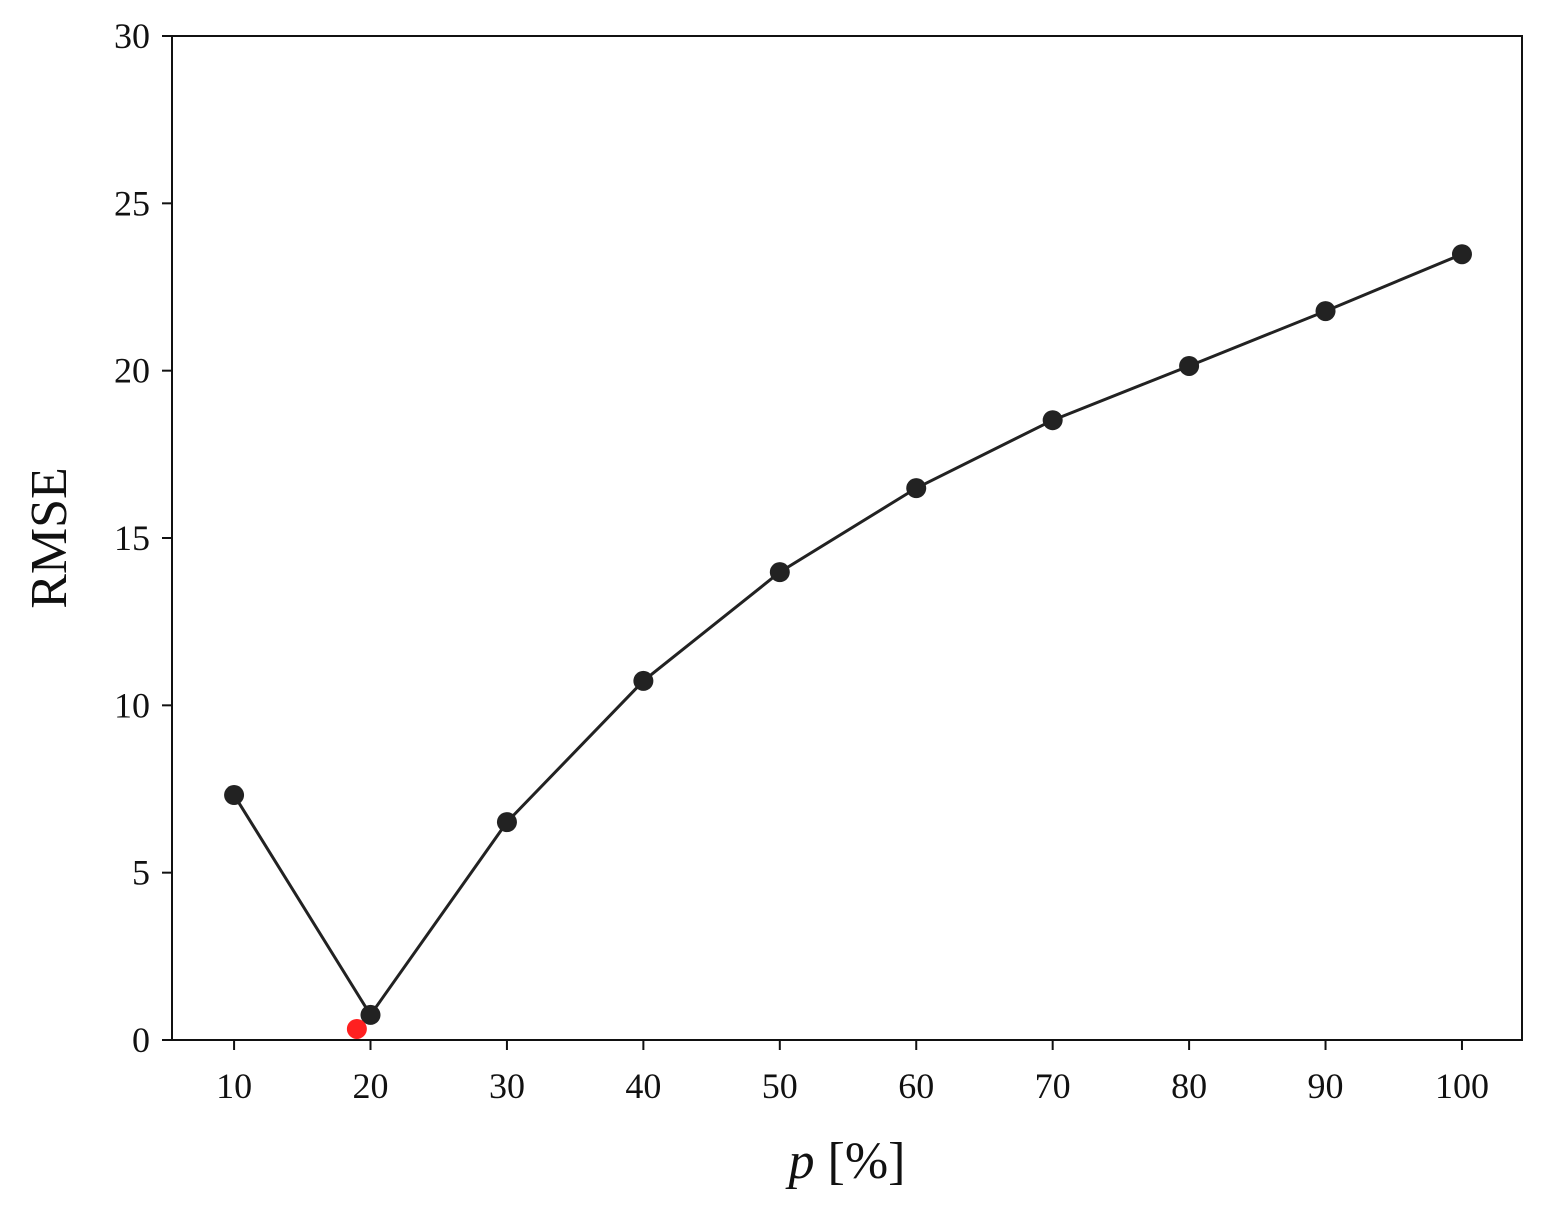  I want to click on x-axis-label: p [%], so click(845, 1161).